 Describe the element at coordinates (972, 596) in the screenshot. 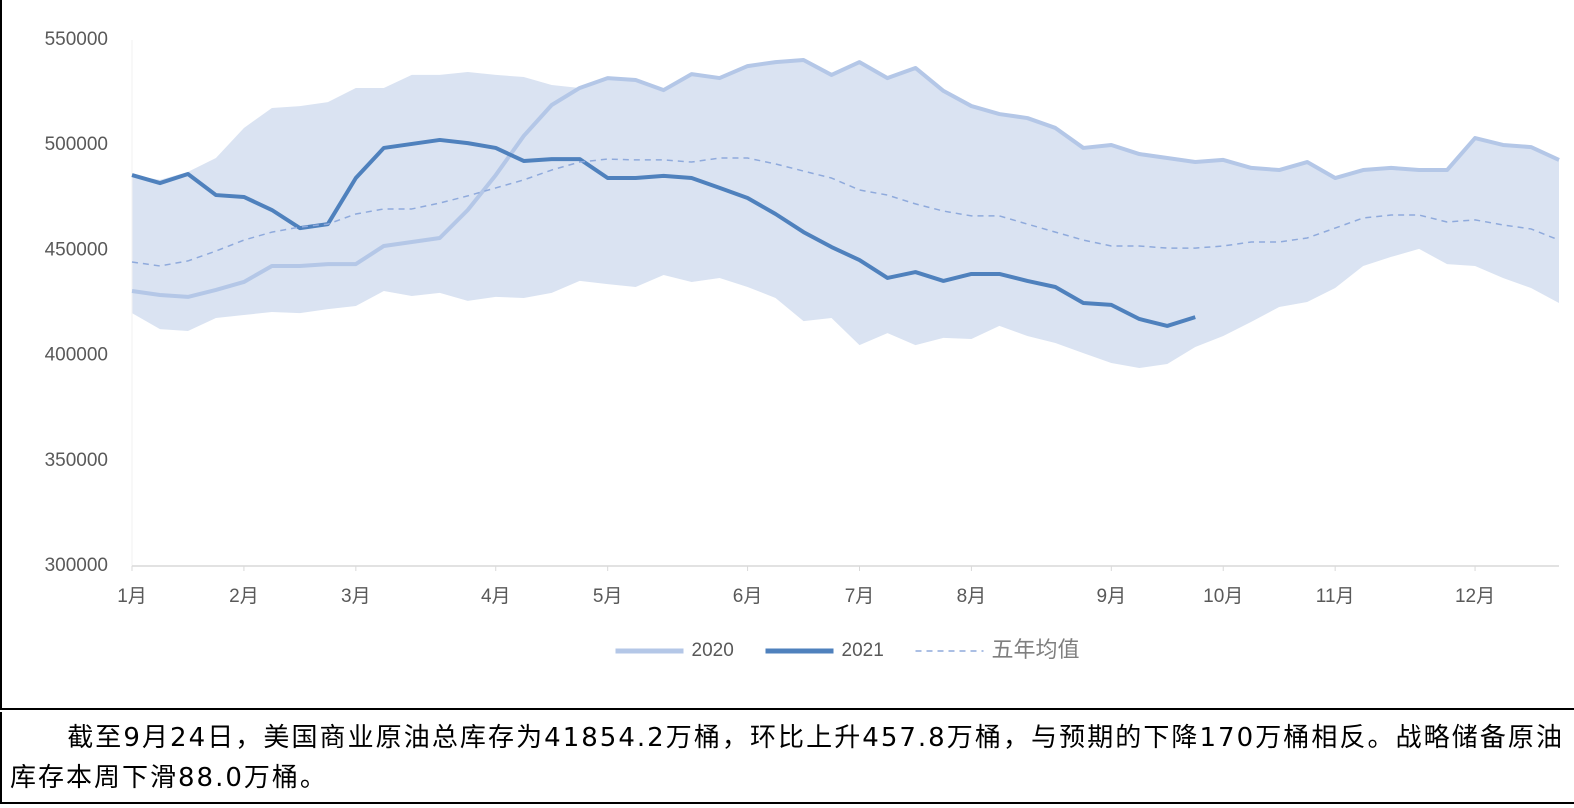

I see `x-tick-label: 8月` at that location.